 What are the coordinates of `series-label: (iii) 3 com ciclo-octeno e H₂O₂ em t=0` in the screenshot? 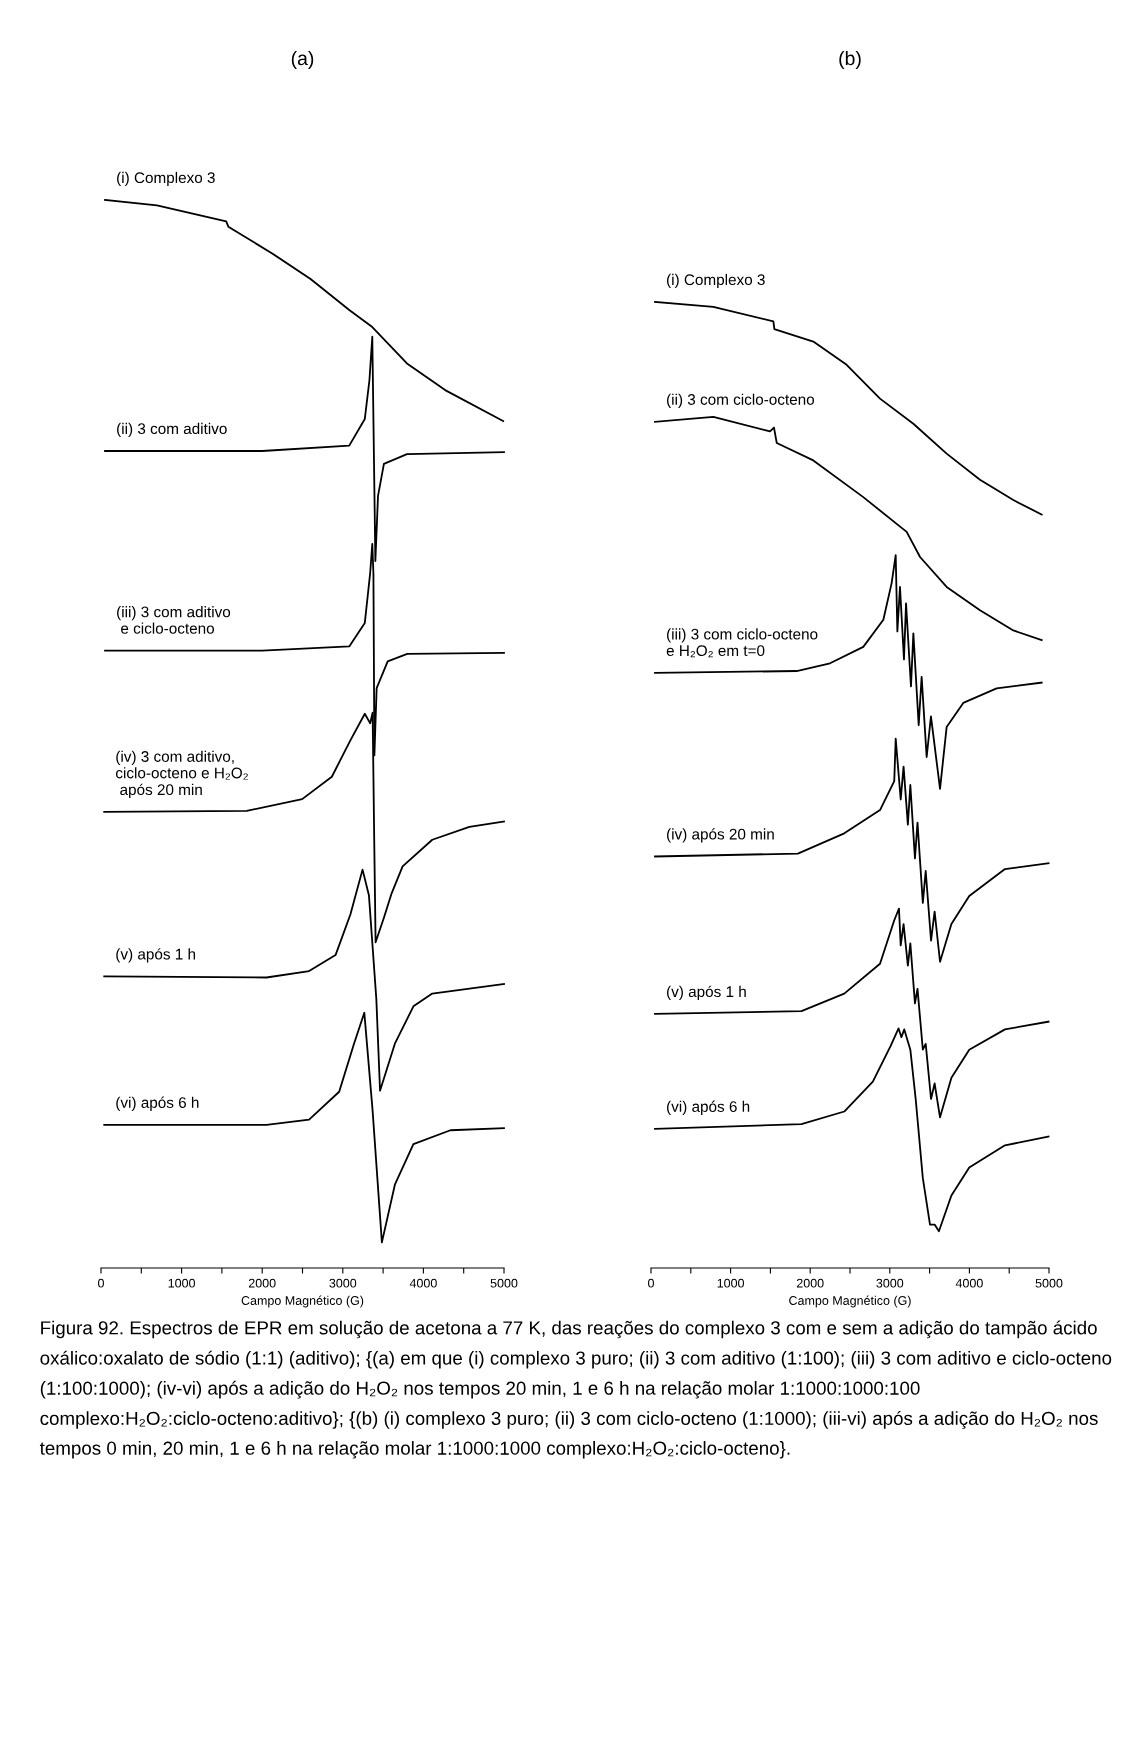 It's located at (742, 643).